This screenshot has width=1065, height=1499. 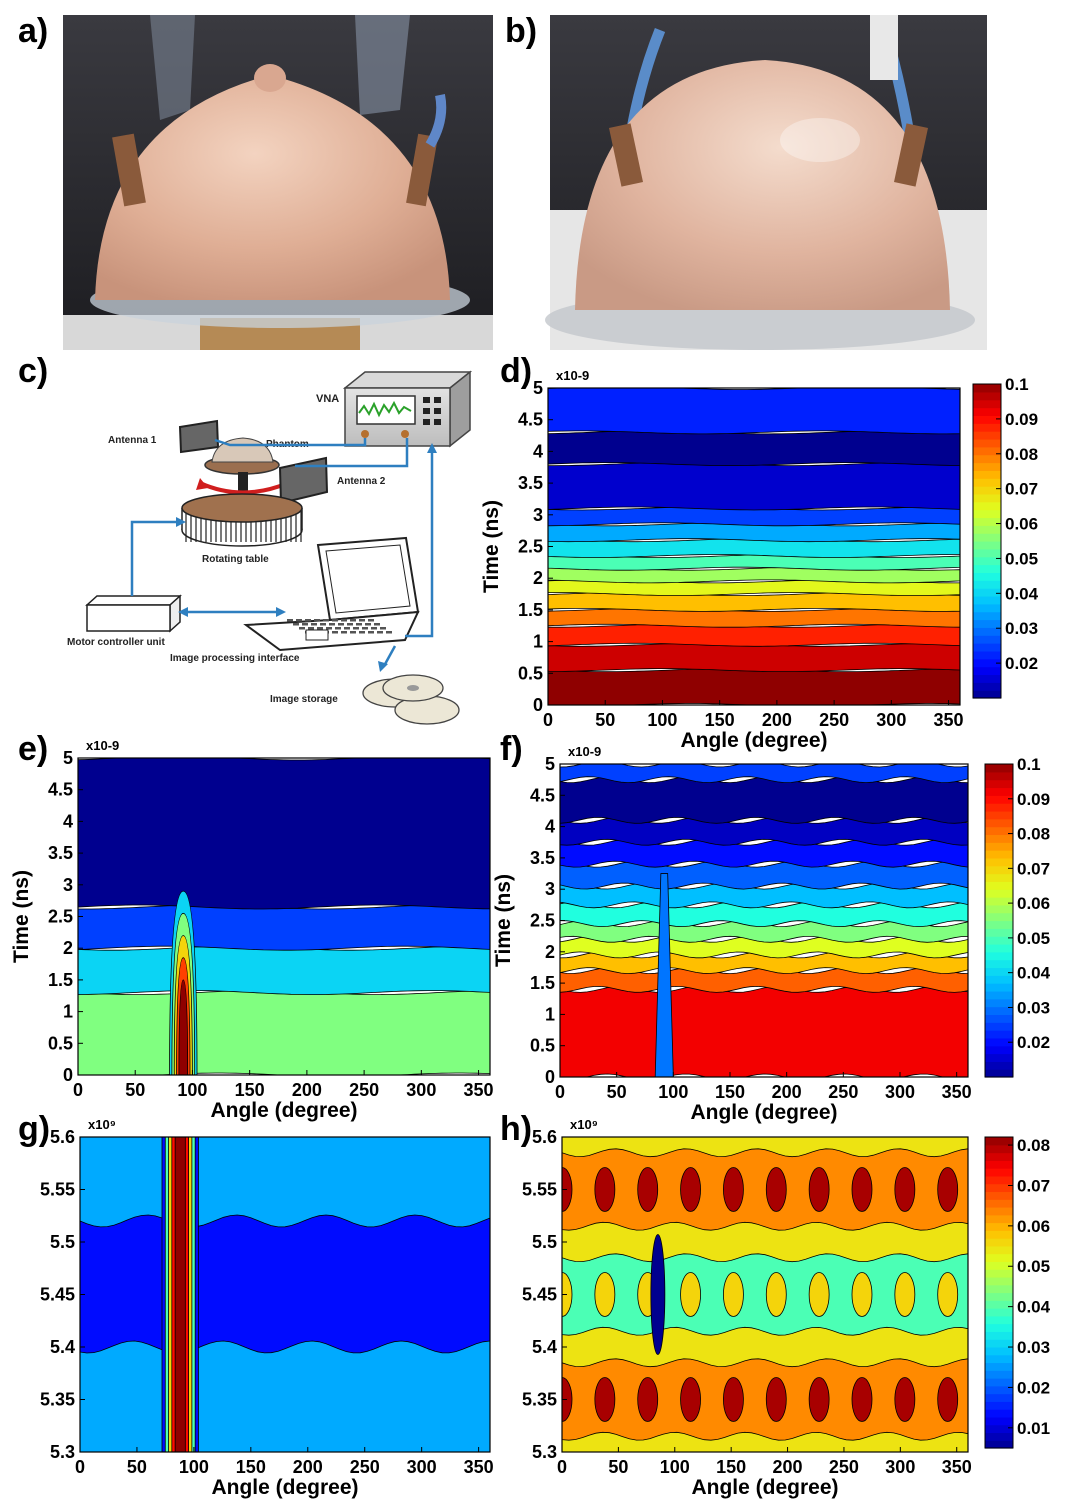 What do you see at coordinates (479, 1467) in the screenshot?
I see `x-tick-label: 350` at bounding box center [479, 1467].